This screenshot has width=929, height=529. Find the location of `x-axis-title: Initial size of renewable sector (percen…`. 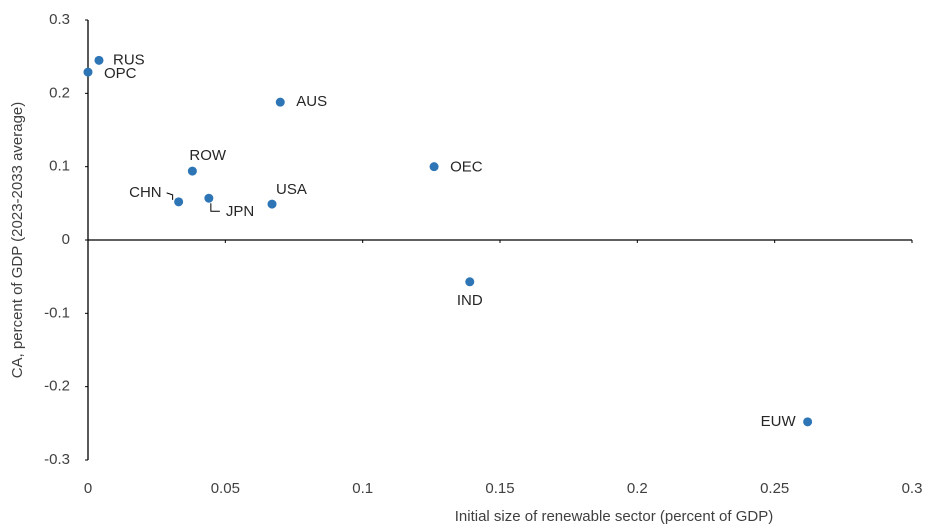

x-axis-title: Initial size of renewable sector (percen… is located at coordinates (614, 516).